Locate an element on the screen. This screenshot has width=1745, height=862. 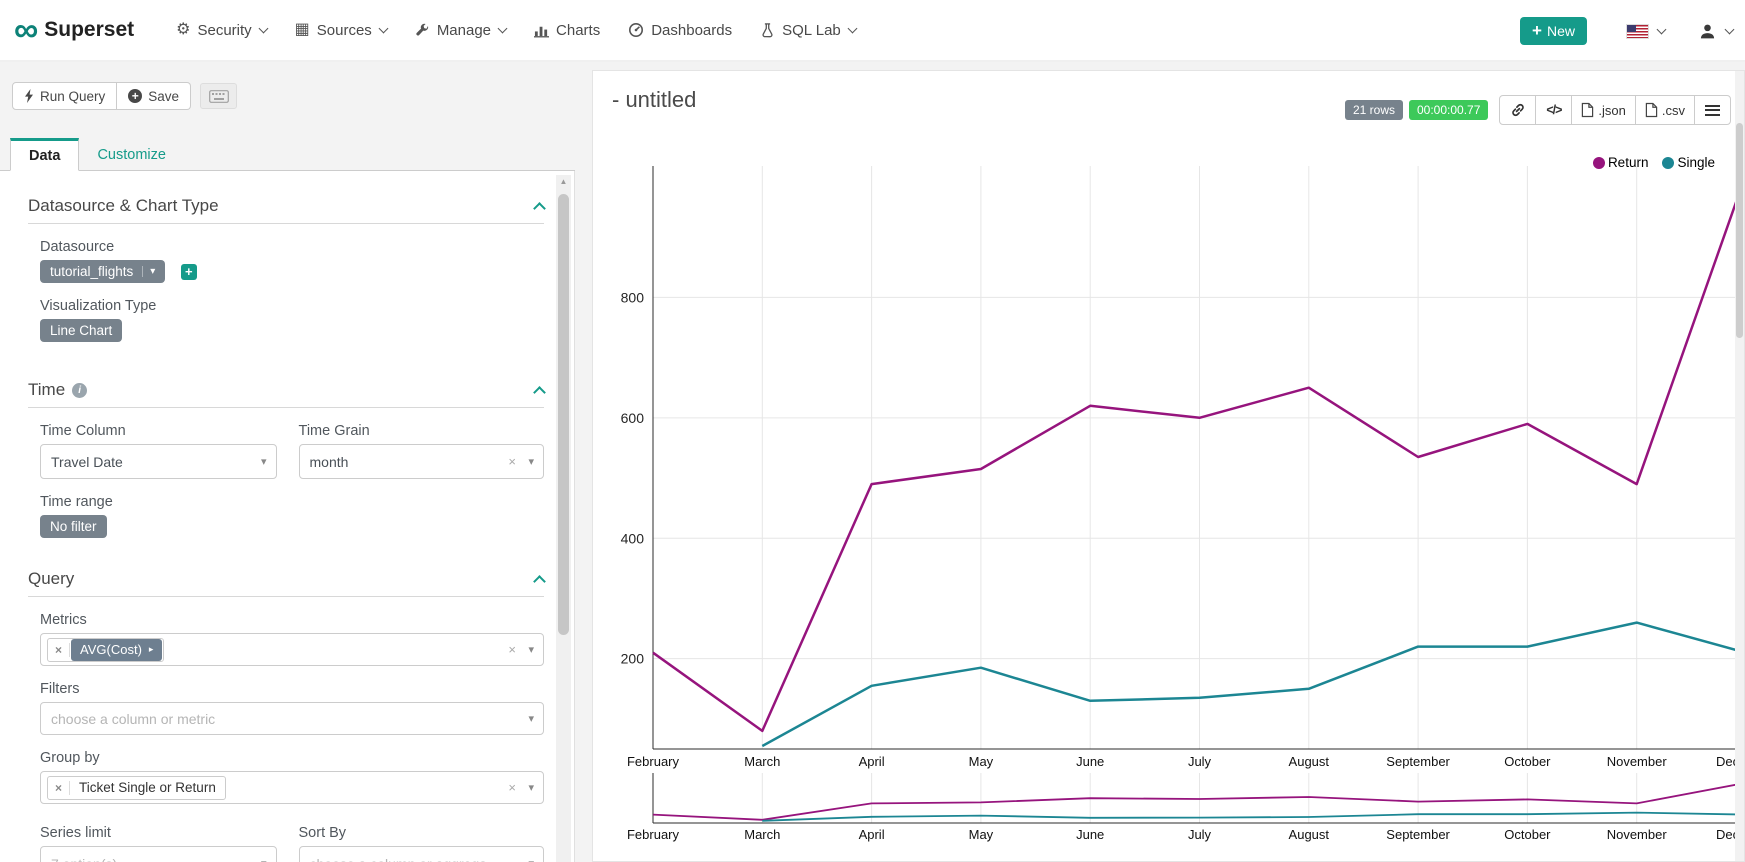
gauge-icon is located at coordinates (636, 30).